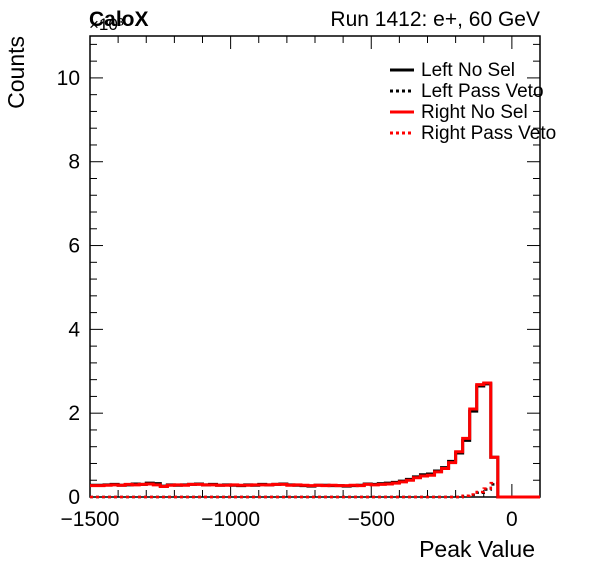  Describe the element at coordinates (106, 24) in the screenshot. I see `y-exponent-label: ×10³` at that location.